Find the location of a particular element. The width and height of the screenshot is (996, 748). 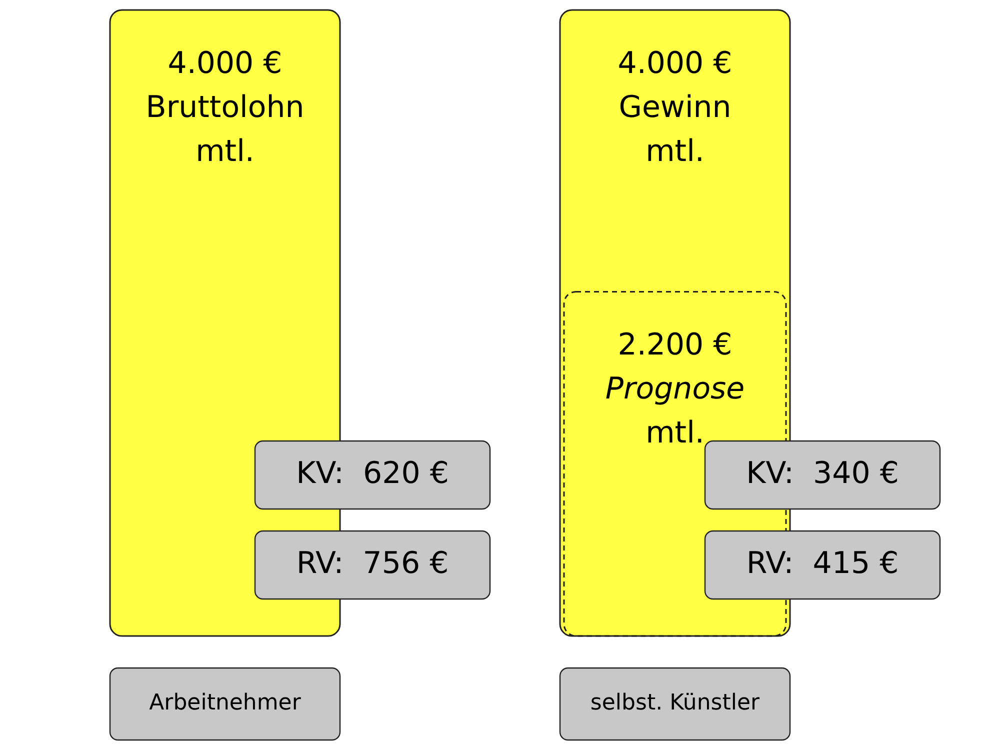

x-tick-label: Arbeitnehmer is located at coordinates (225, 703).